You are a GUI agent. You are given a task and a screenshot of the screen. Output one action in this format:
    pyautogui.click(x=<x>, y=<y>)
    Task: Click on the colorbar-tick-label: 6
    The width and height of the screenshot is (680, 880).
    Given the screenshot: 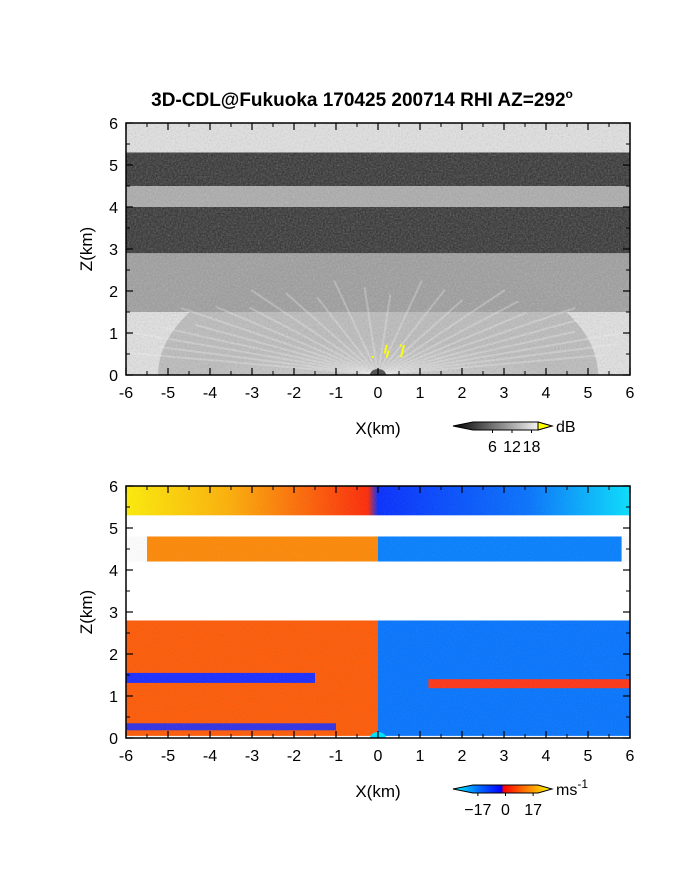 What is the action you would take?
    pyautogui.click(x=492, y=447)
    